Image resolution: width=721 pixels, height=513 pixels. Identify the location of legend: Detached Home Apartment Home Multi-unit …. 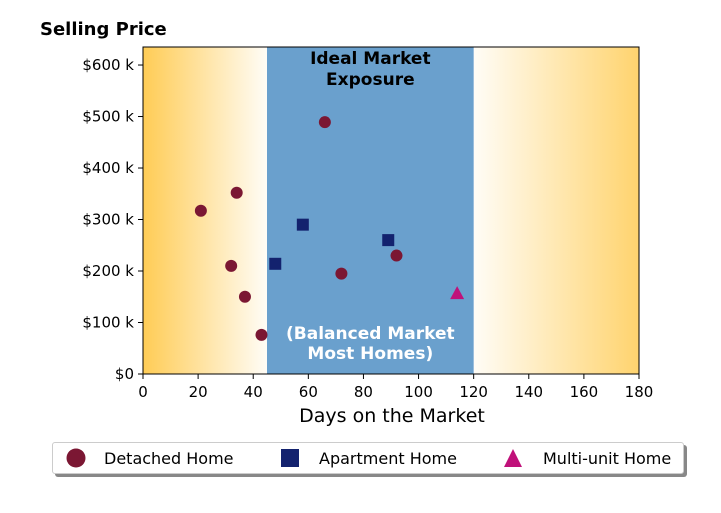
(368, 458).